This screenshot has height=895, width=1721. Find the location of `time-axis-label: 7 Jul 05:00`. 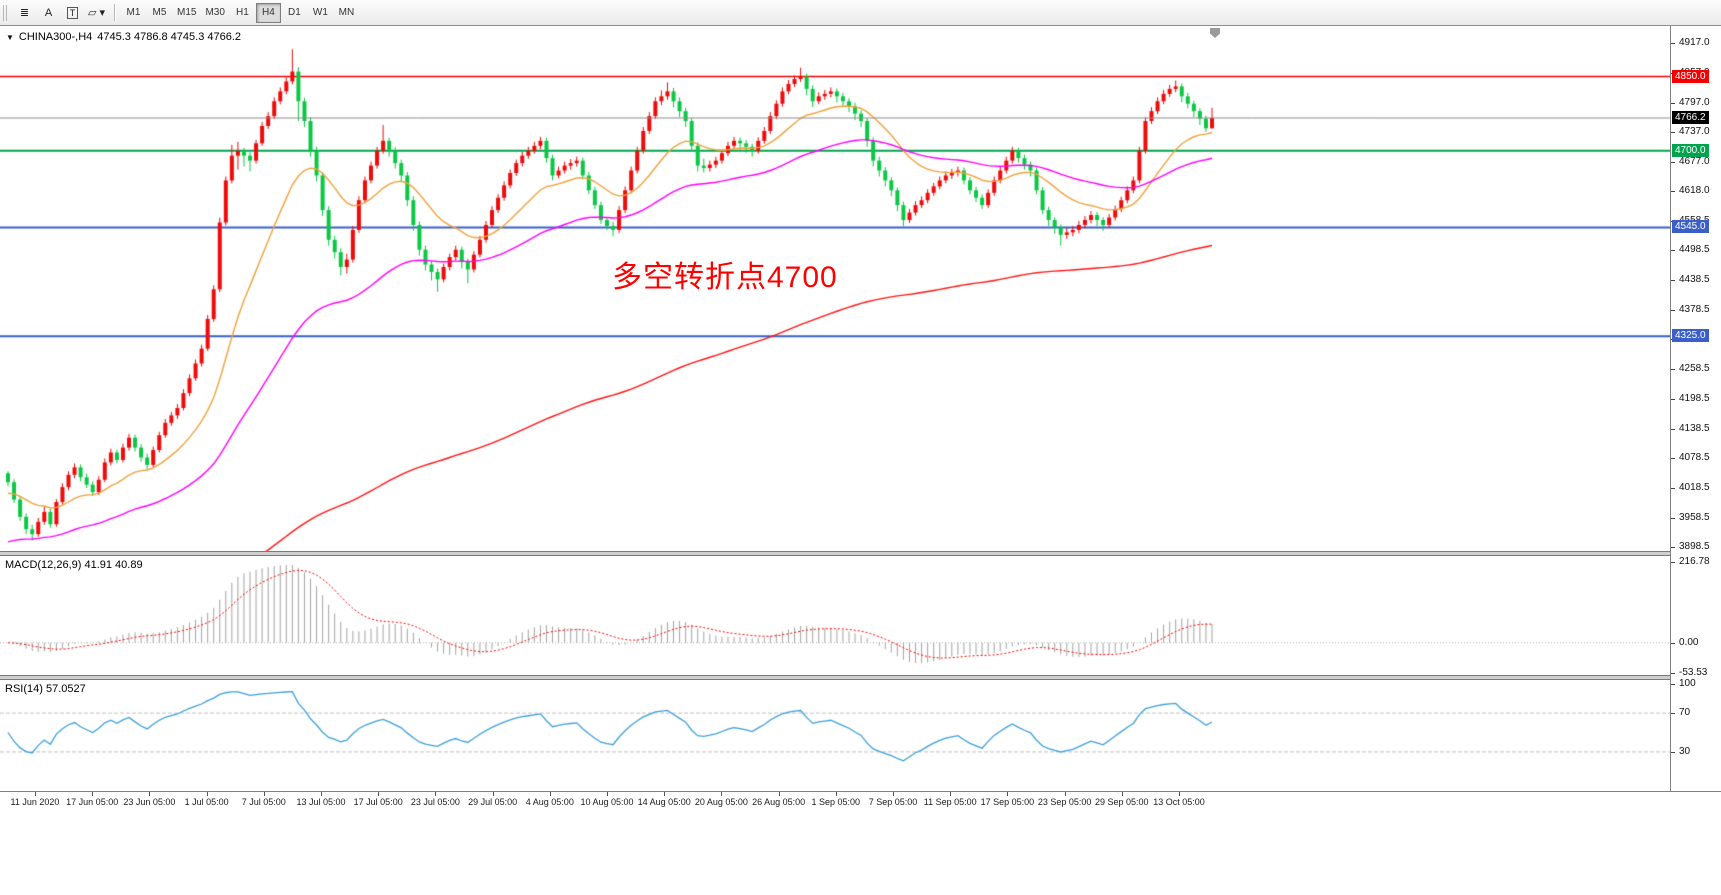

time-axis-label: 7 Jul 05:00 is located at coordinates (263, 802).